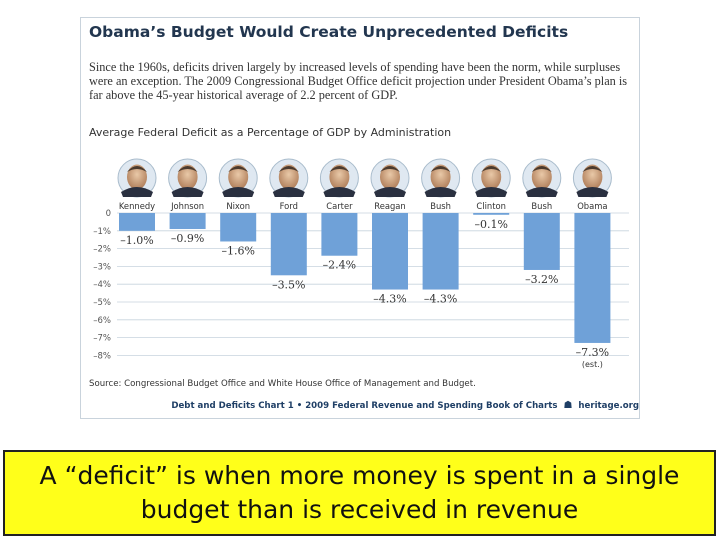  I want to click on heritage-logo-icon: ☗, so click(568, 405).